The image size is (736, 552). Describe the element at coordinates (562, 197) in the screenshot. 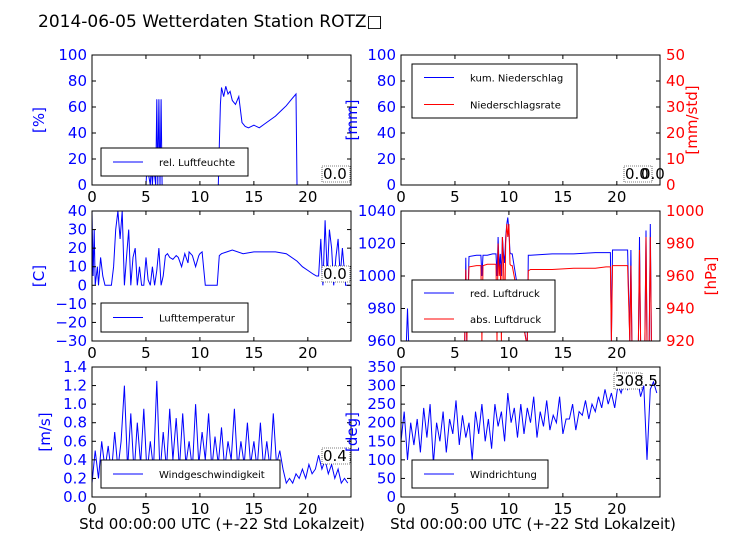

I see `precipitation-xtick-label: 15` at that location.